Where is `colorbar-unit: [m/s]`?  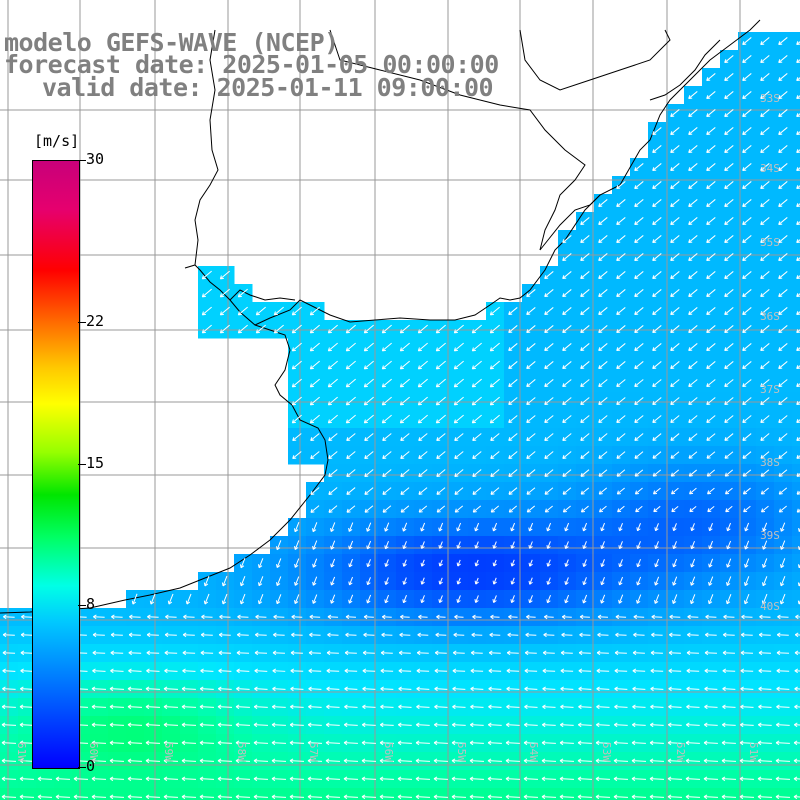
colorbar-unit: [m/s] is located at coordinates (57, 141).